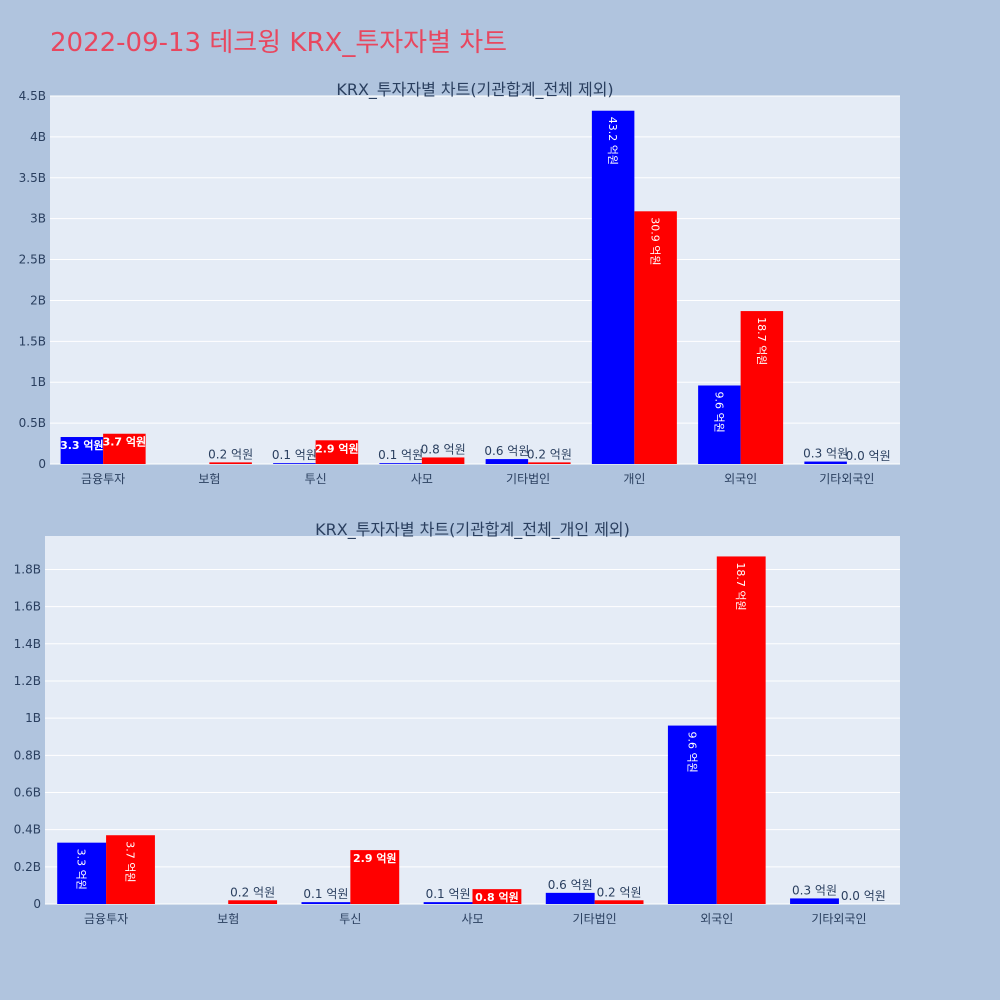 This screenshot has width=1000, height=1000. What do you see at coordinates (634, 479) in the screenshot?
I see `x-tick-label: 개인` at bounding box center [634, 479].